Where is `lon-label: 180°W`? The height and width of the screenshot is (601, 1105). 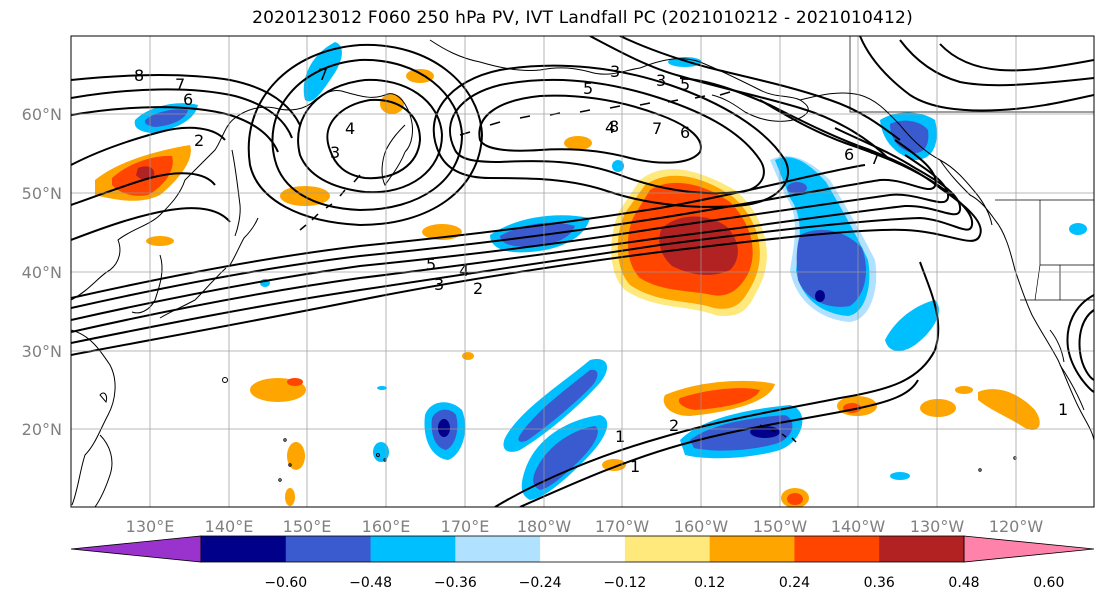
lon-label: 180°W is located at coordinates (544, 526).